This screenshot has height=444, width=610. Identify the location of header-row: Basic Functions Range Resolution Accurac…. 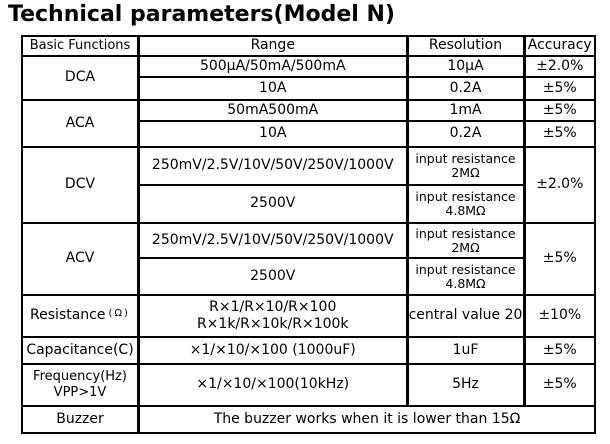
(308, 46).